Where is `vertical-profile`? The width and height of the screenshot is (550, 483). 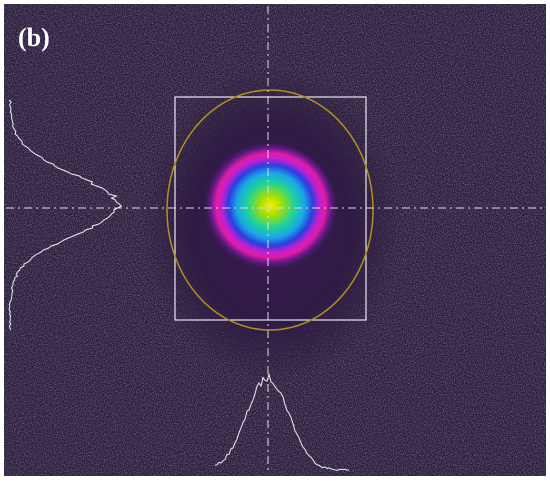
vertical-profile is located at coordinates (65, 215).